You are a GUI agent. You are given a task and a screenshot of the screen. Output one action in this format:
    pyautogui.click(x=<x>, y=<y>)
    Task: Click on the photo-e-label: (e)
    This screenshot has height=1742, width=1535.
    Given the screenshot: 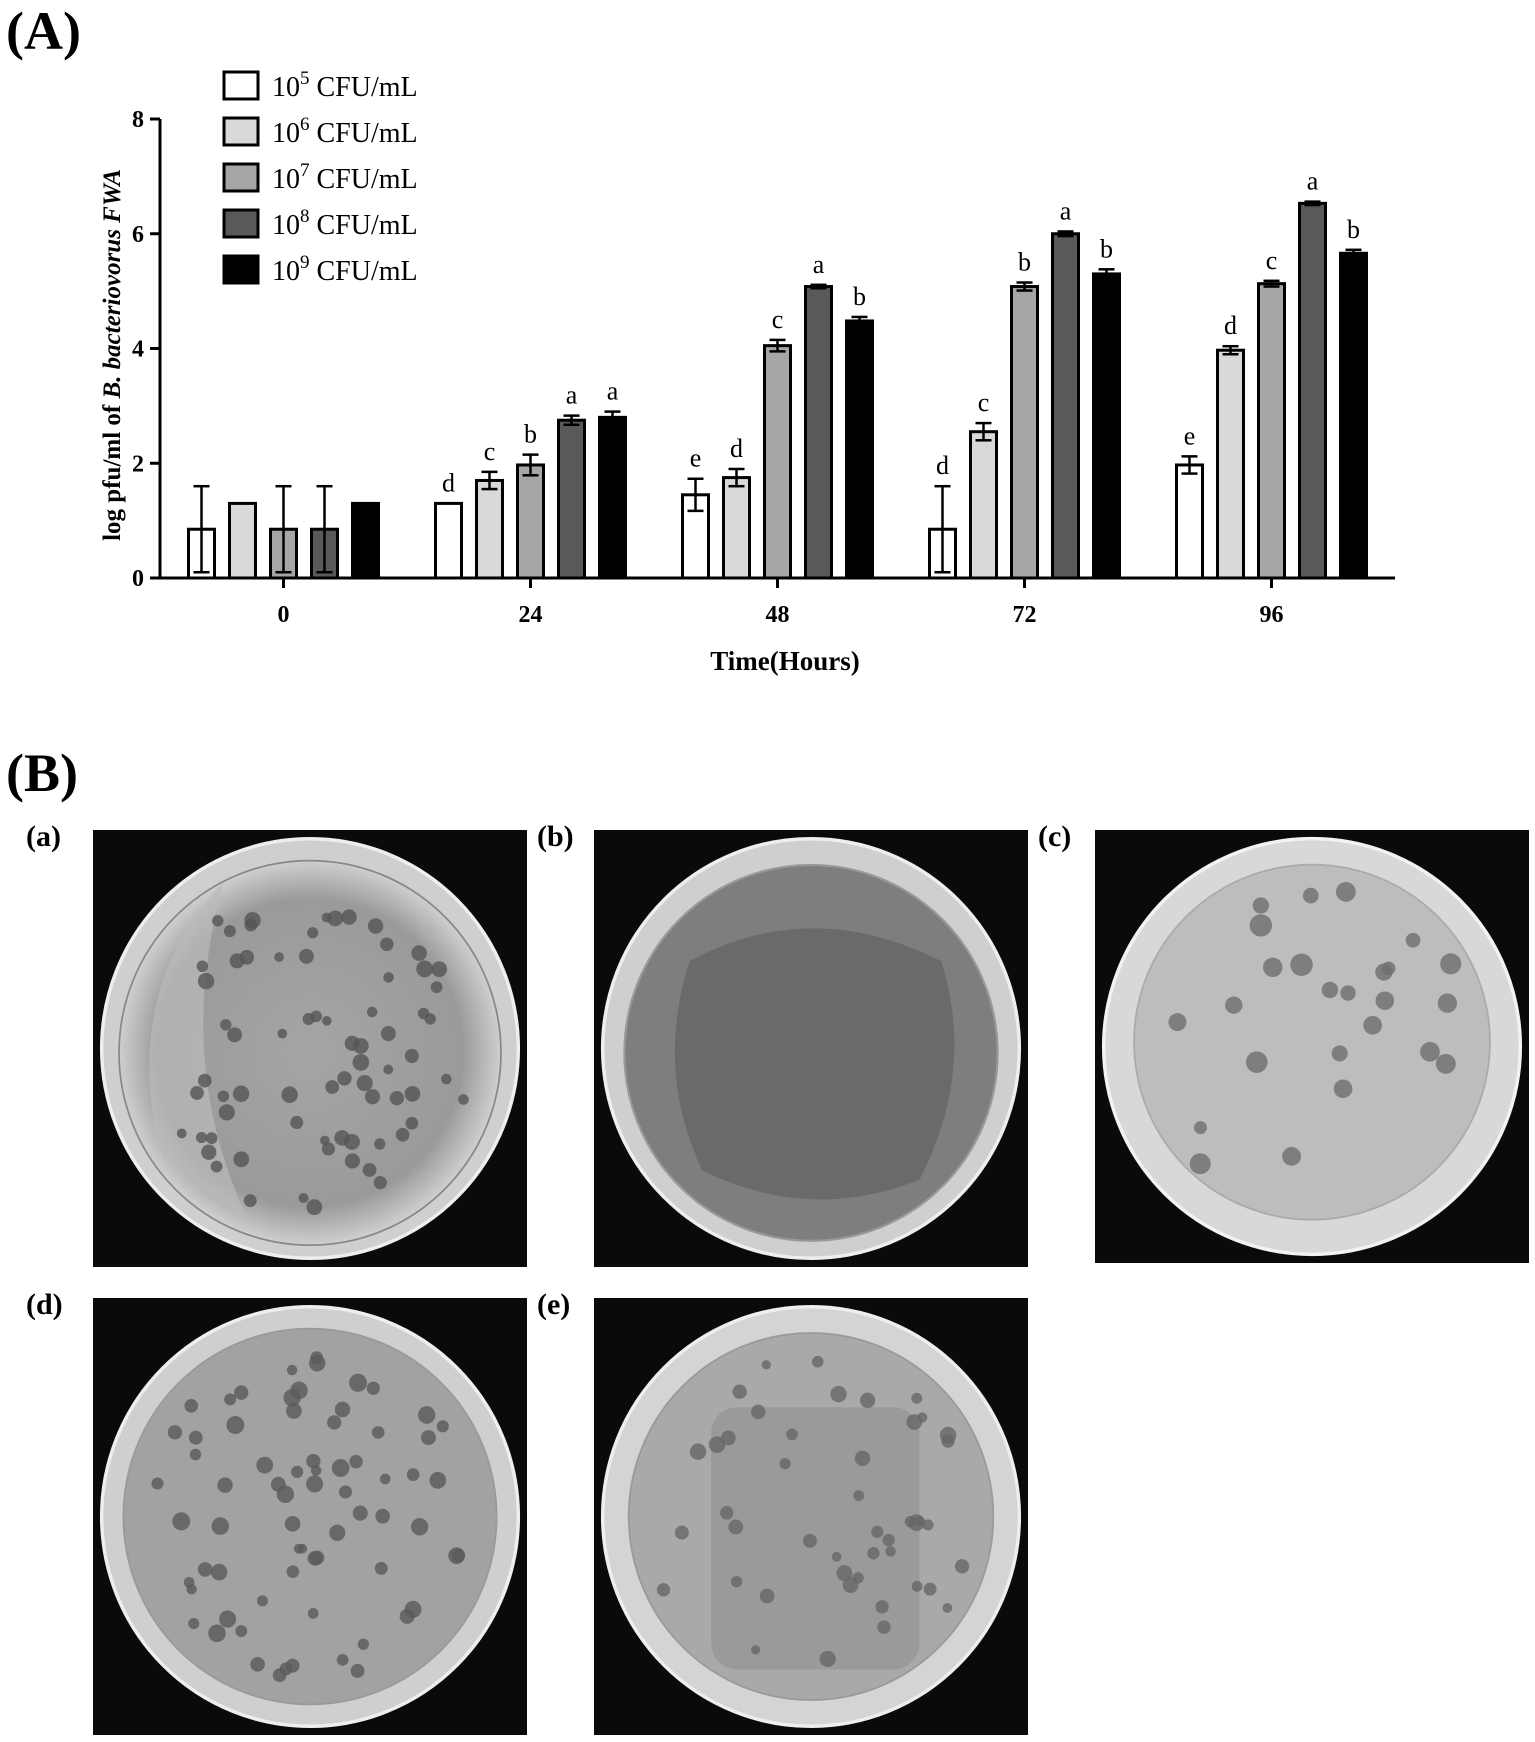 What is the action you would take?
    pyautogui.click(x=554, y=1304)
    